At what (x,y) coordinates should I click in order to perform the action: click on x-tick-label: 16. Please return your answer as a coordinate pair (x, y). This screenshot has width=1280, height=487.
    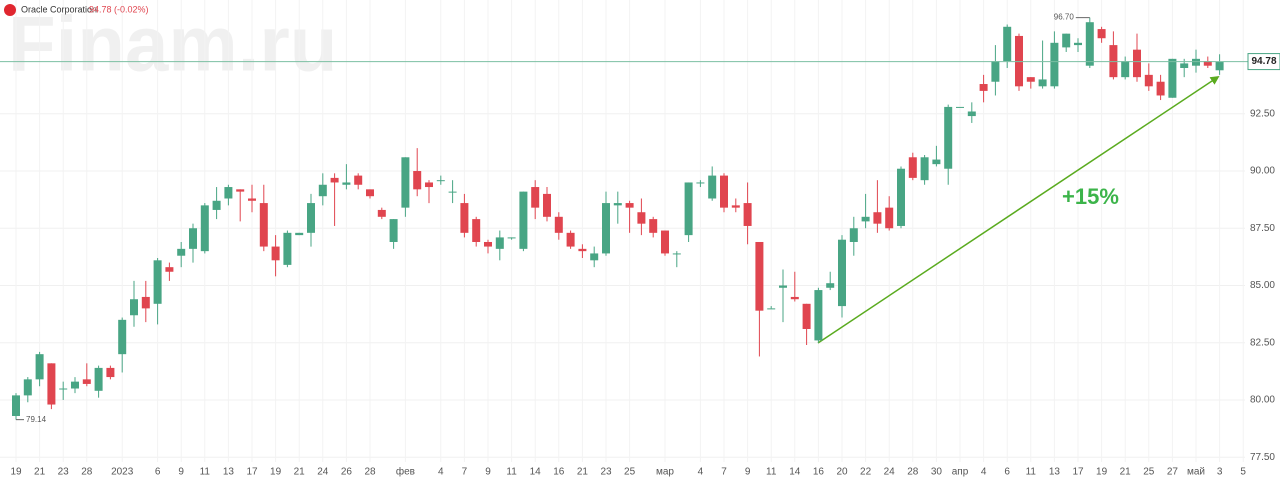
    Looking at the image, I should click on (559, 472).